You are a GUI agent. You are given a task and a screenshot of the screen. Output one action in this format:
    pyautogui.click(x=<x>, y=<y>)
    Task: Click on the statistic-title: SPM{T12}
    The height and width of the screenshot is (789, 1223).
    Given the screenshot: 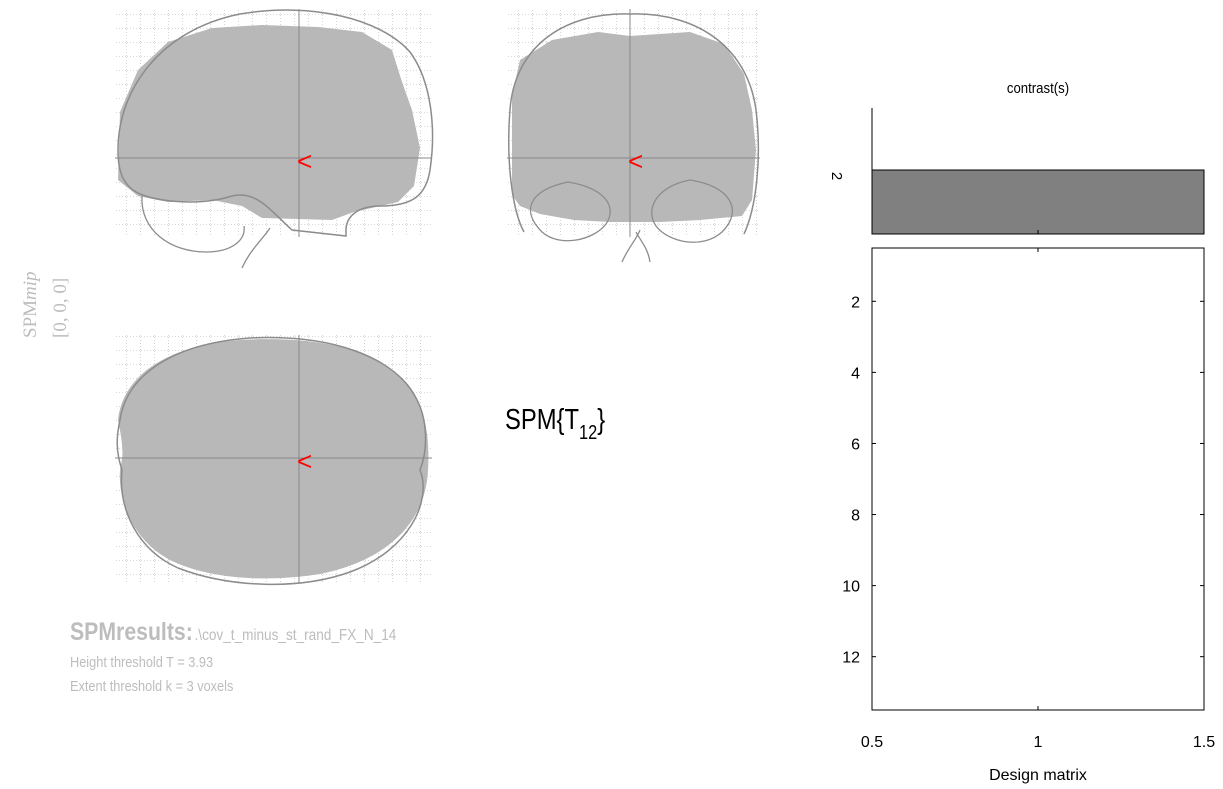 What is the action you would take?
    pyautogui.click(x=555, y=424)
    